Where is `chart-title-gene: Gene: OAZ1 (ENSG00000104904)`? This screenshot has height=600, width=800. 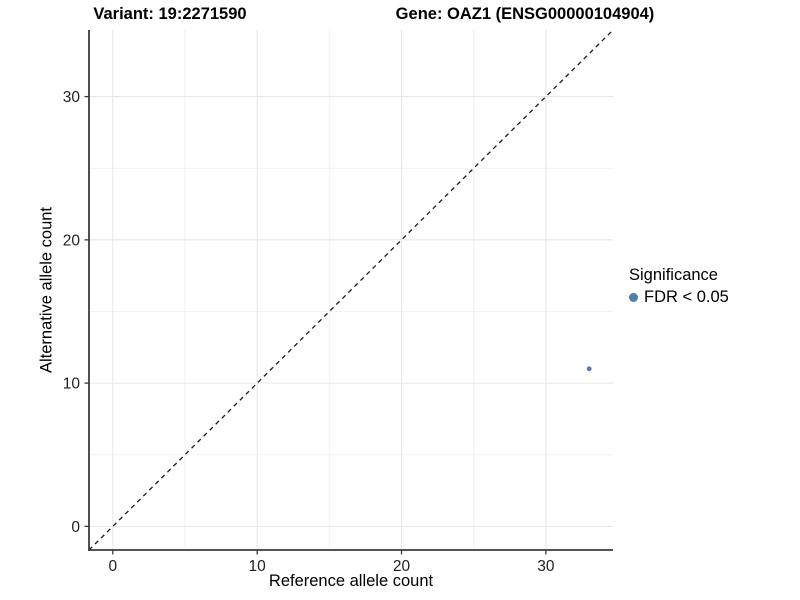
chart-title-gene: Gene: OAZ1 (ENSG00000104904) is located at coordinates (525, 14).